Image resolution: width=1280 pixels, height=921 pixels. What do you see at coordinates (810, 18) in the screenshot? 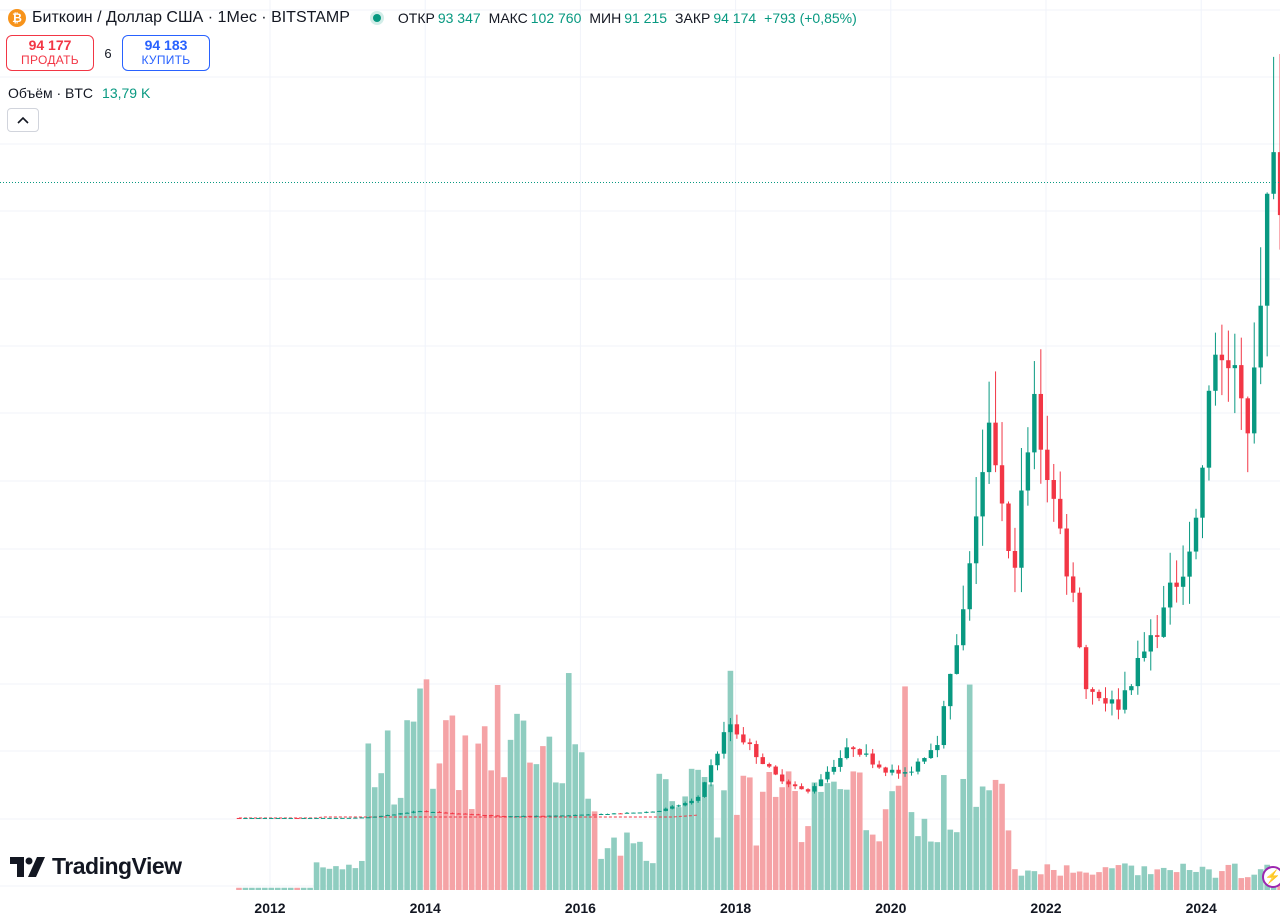
I see `change-value: +793 (+0,85%)` at bounding box center [810, 18].